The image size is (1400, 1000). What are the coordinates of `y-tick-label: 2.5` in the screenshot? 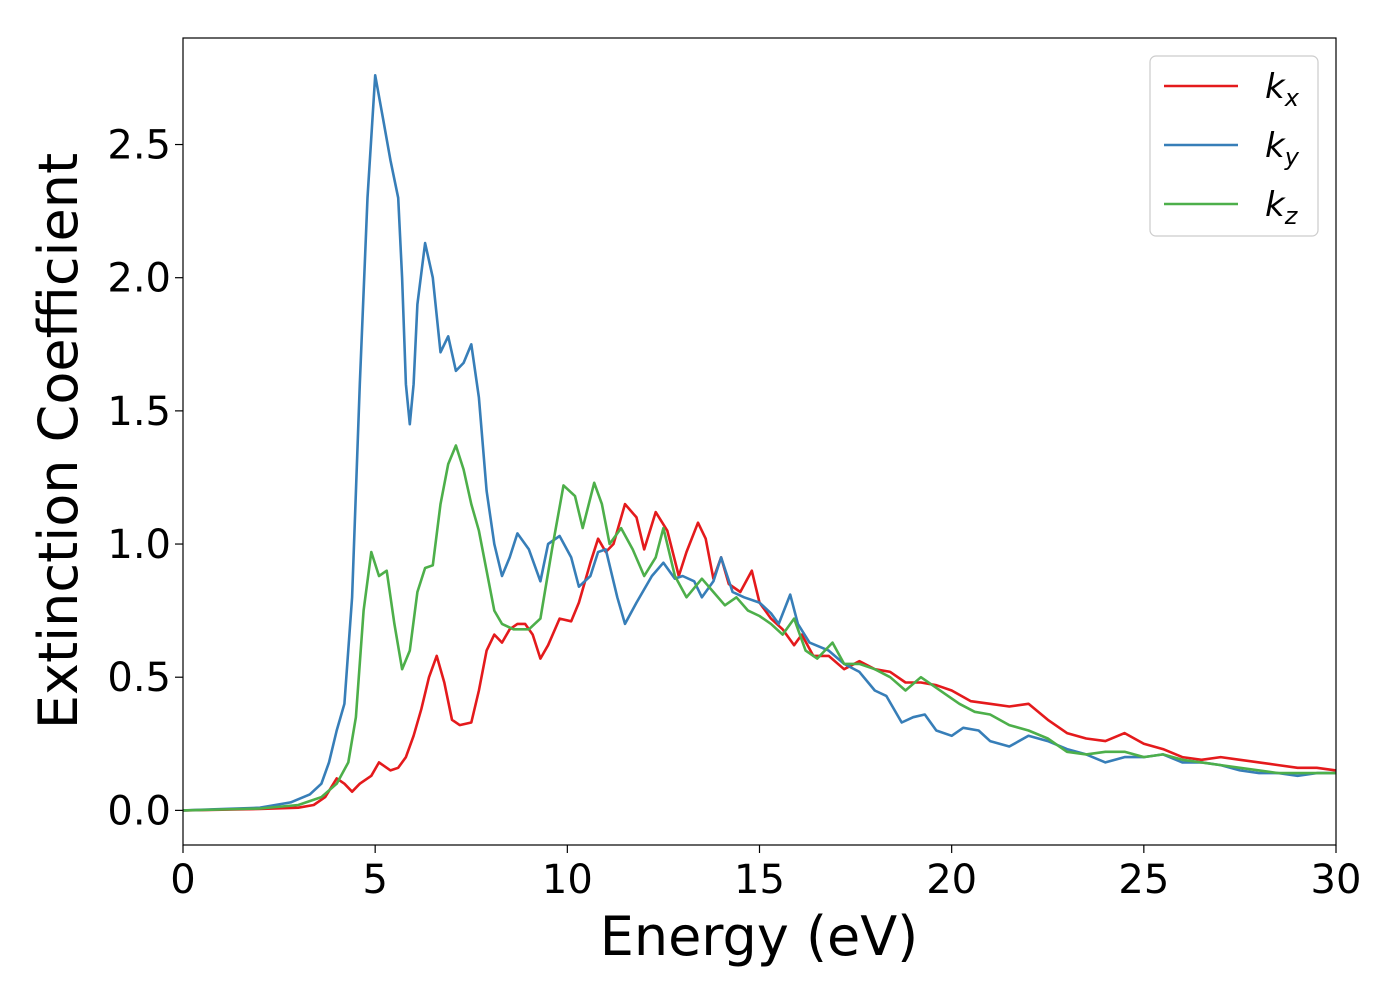 It's located at (139, 146).